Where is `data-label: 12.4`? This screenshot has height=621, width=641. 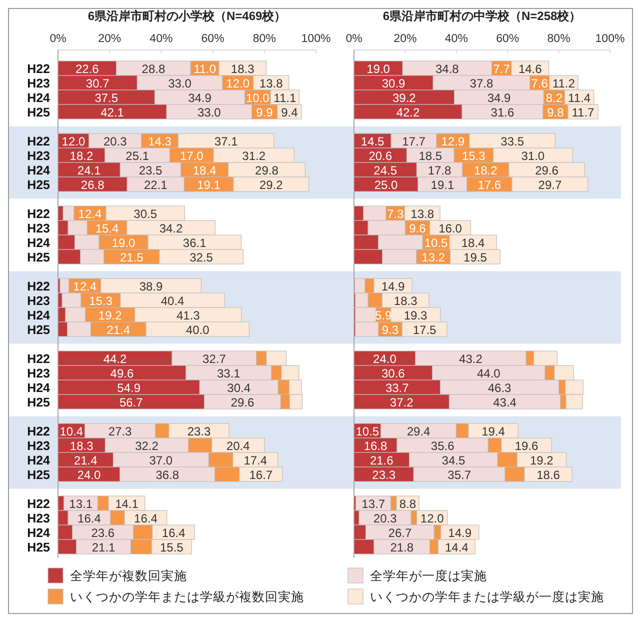 data-label: 12.4 is located at coordinates (85, 286).